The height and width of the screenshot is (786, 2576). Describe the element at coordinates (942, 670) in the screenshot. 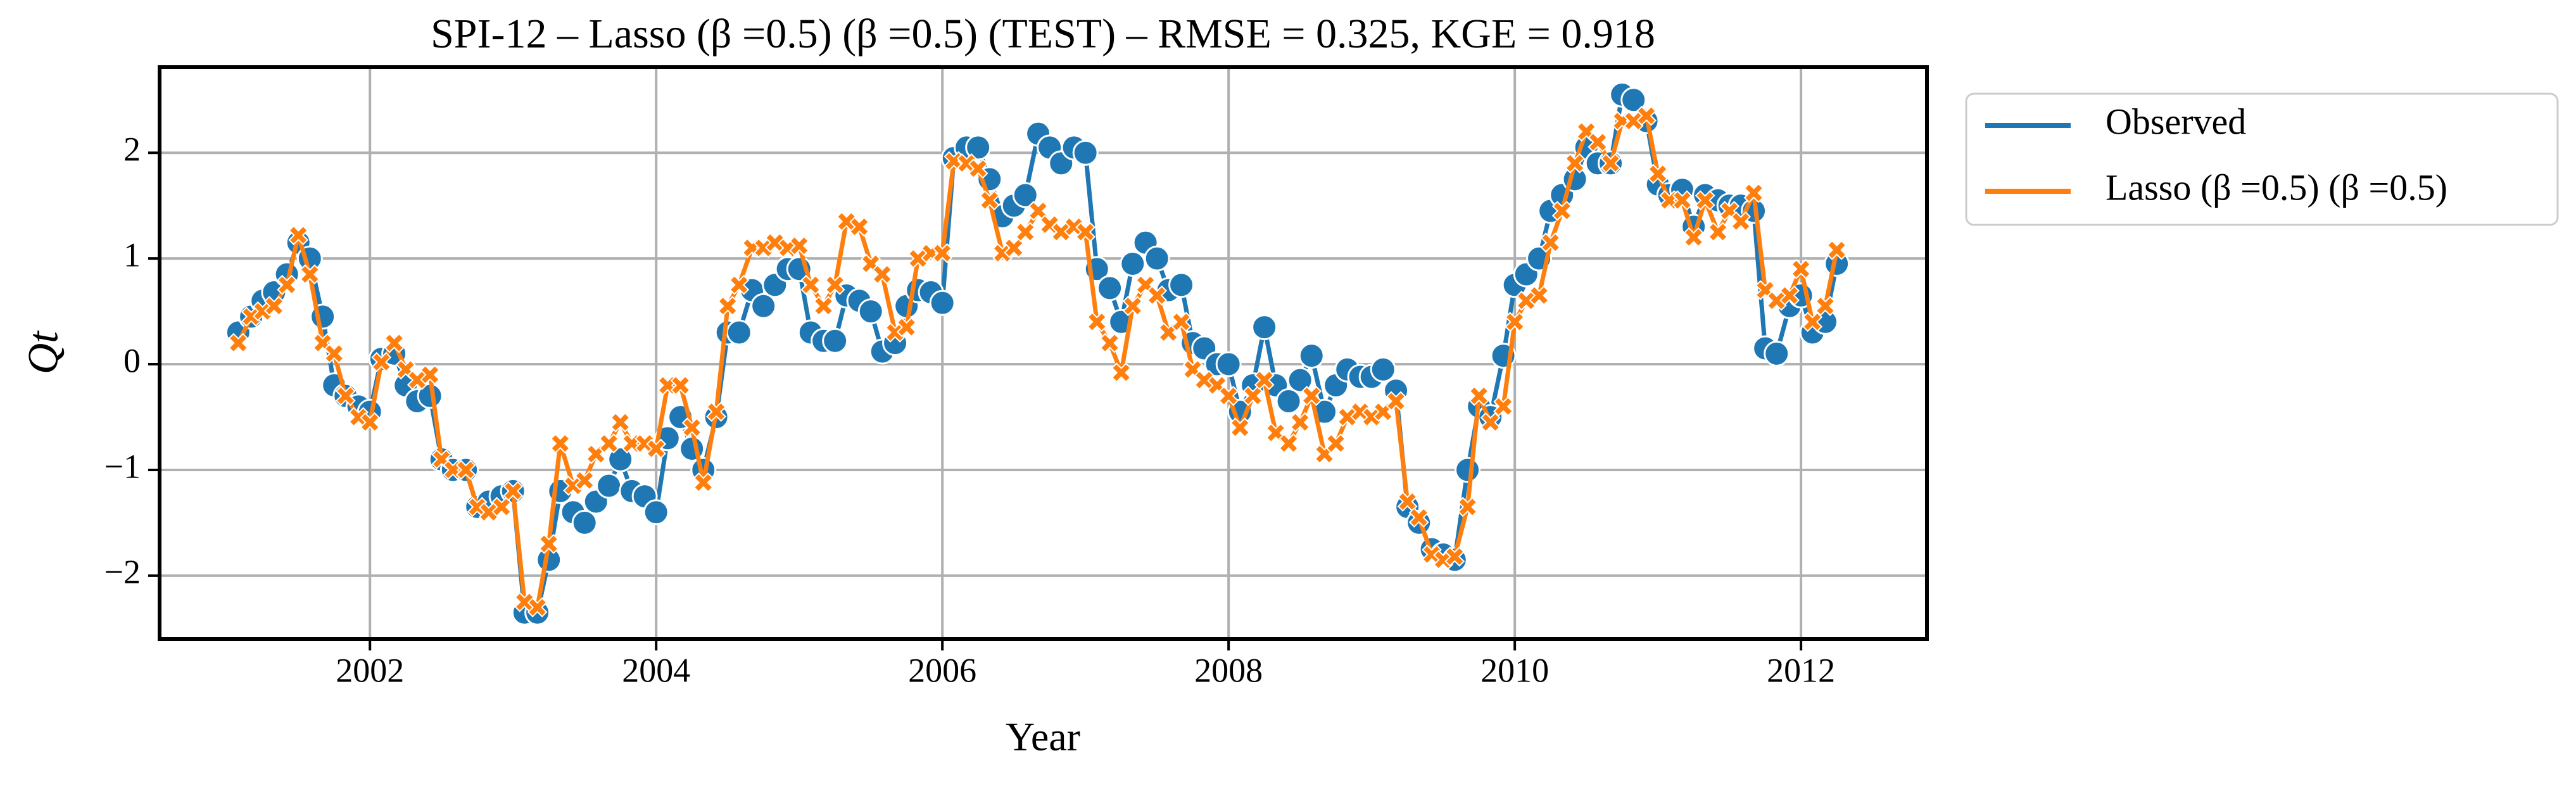

I see `x-tick-label: 2006` at that location.